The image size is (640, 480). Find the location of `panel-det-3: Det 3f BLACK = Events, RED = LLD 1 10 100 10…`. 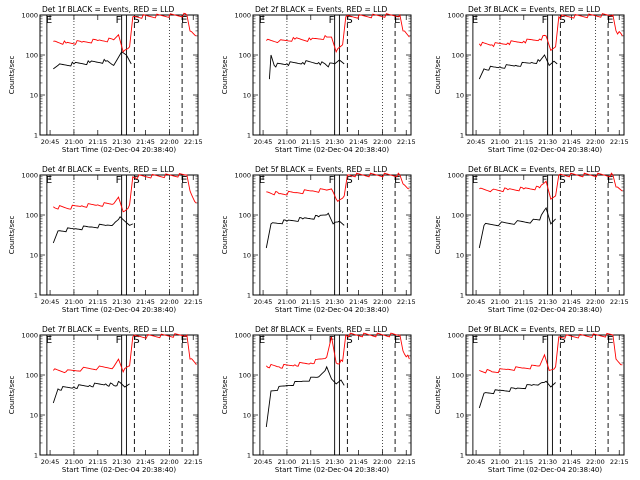

panel-det-3: Det 3f BLACK = Events, RED = LLD 1 10 100 10… is located at coordinates (531, 79).